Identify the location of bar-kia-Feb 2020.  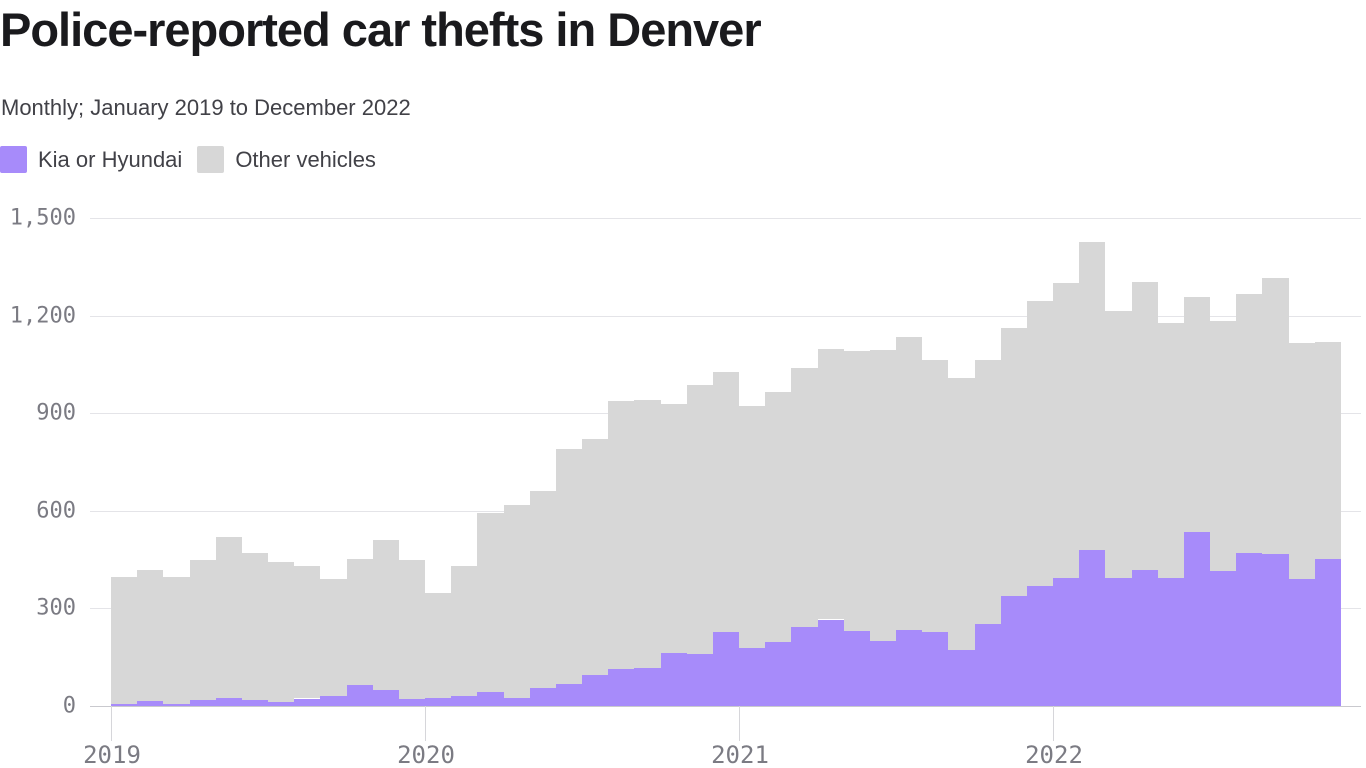
(464, 700).